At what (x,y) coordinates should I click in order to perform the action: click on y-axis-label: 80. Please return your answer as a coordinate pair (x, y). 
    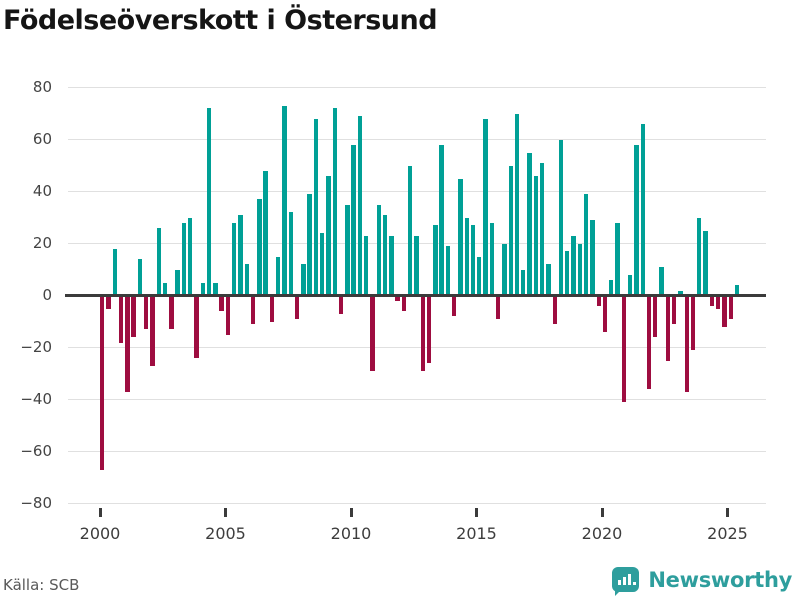
    Looking at the image, I should click on (42, 86).